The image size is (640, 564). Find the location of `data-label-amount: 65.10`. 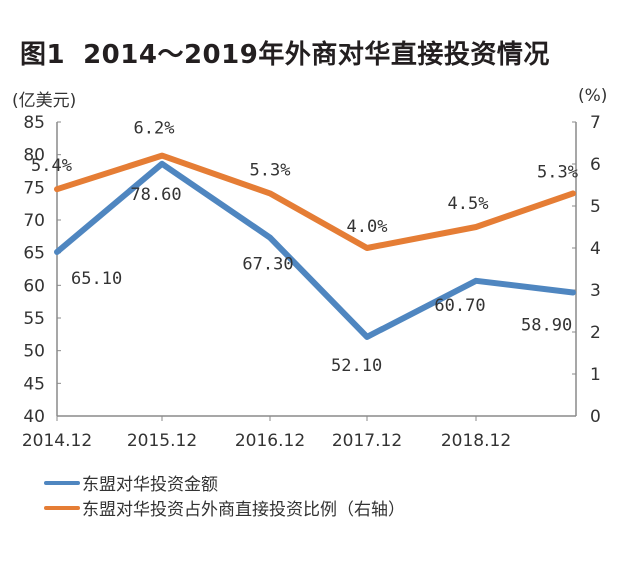

data-label-amount: 65.10 is located at coordinates (96, 279).